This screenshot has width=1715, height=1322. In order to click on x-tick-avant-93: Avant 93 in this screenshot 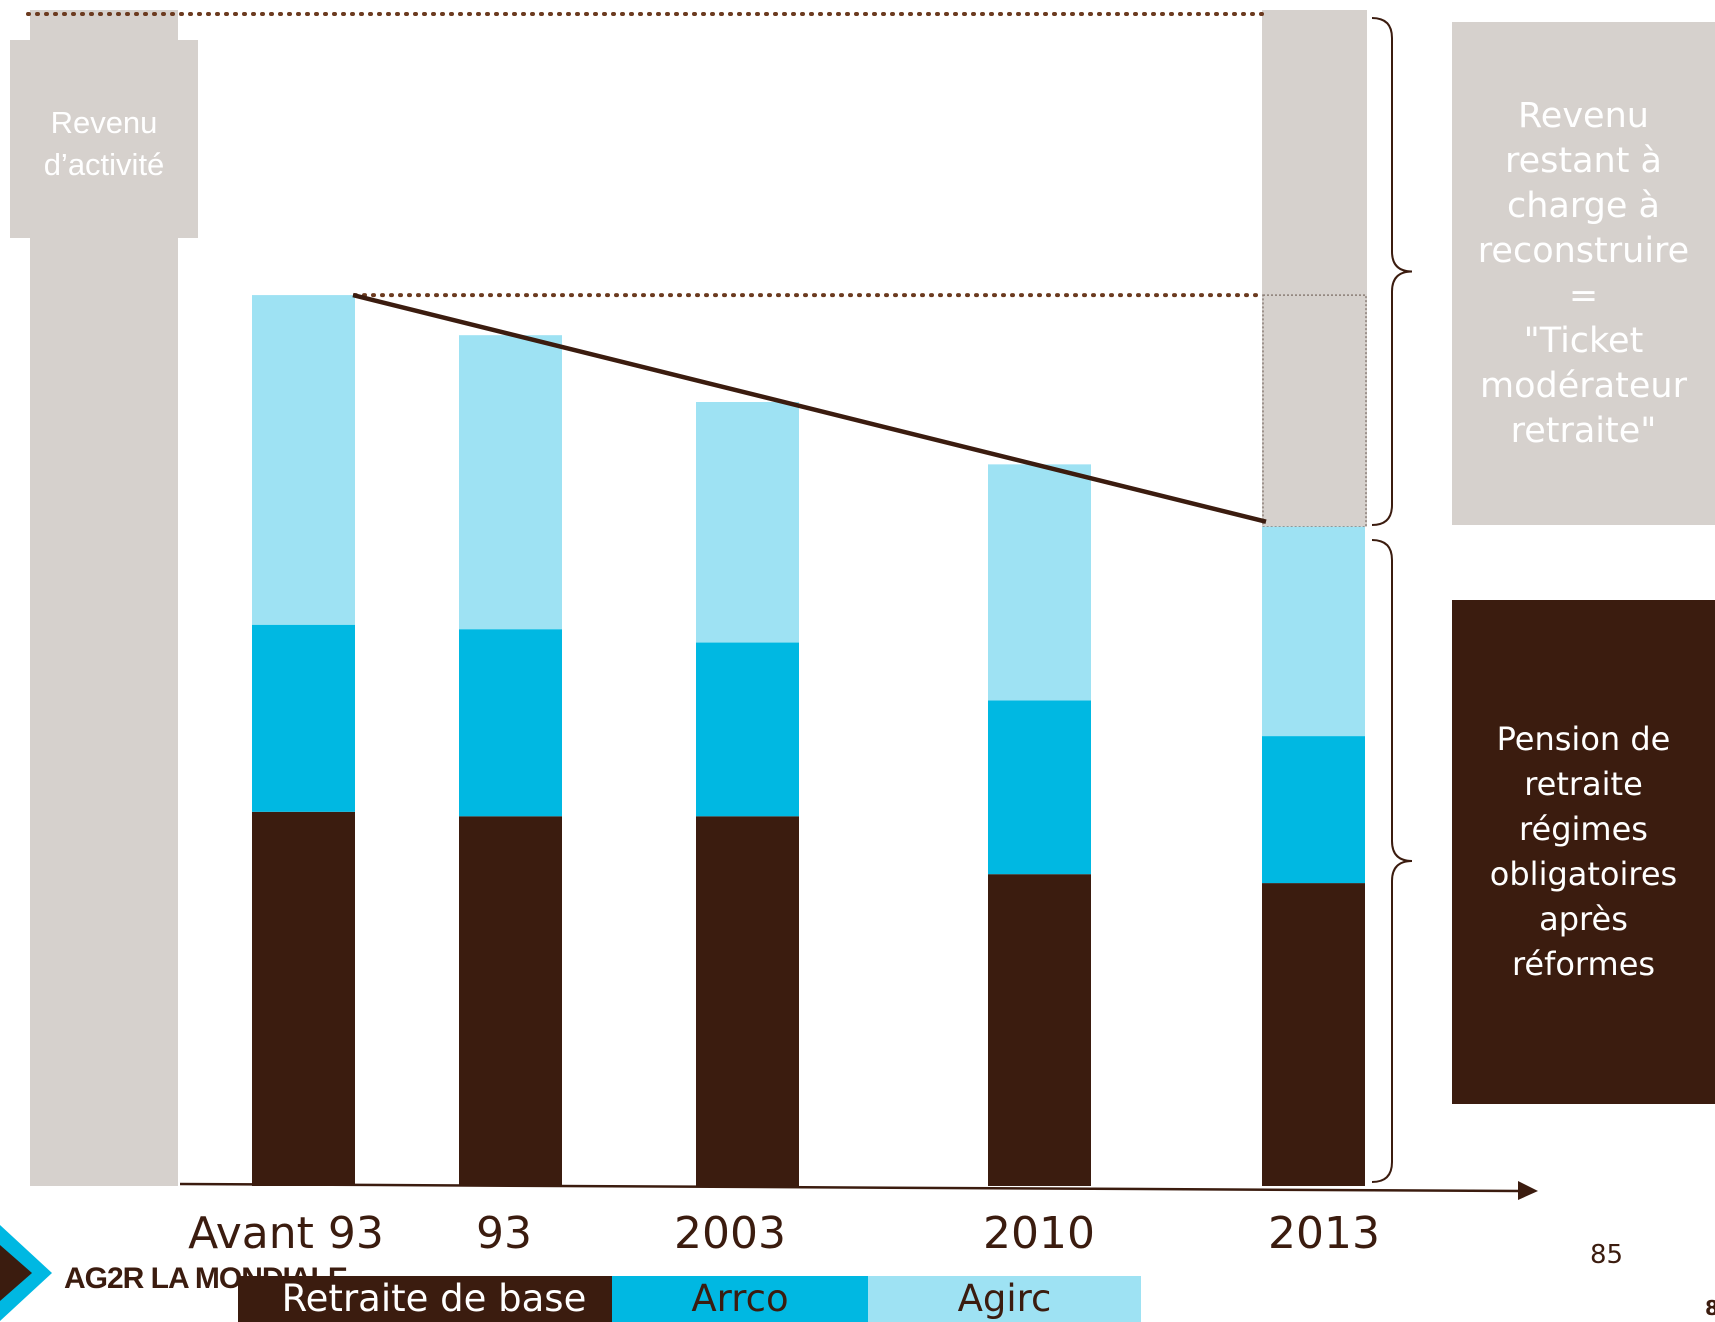, I will do `click(286, 1233)`.